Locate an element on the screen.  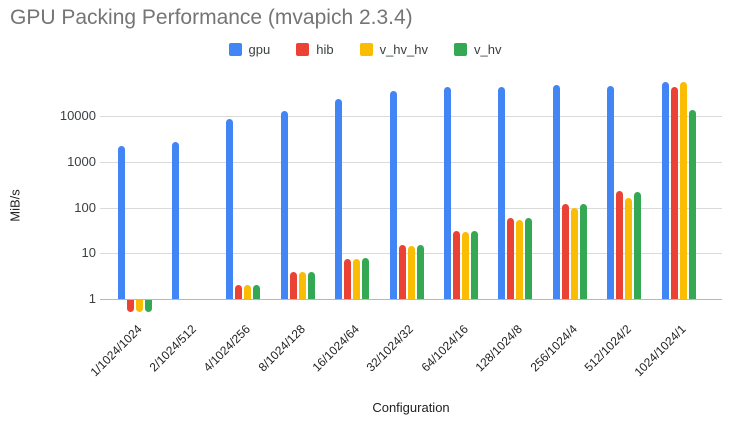
bar-v_hv-1/1024/1024 is located at coordinates (148, 306).